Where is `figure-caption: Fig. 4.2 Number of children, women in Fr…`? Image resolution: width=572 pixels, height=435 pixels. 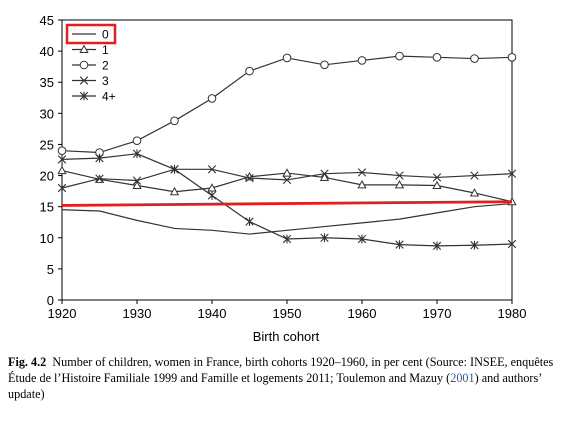
figure-caption: Fig. 4.2 Number of children, women in Fr… is located at coordinates (286, 378).